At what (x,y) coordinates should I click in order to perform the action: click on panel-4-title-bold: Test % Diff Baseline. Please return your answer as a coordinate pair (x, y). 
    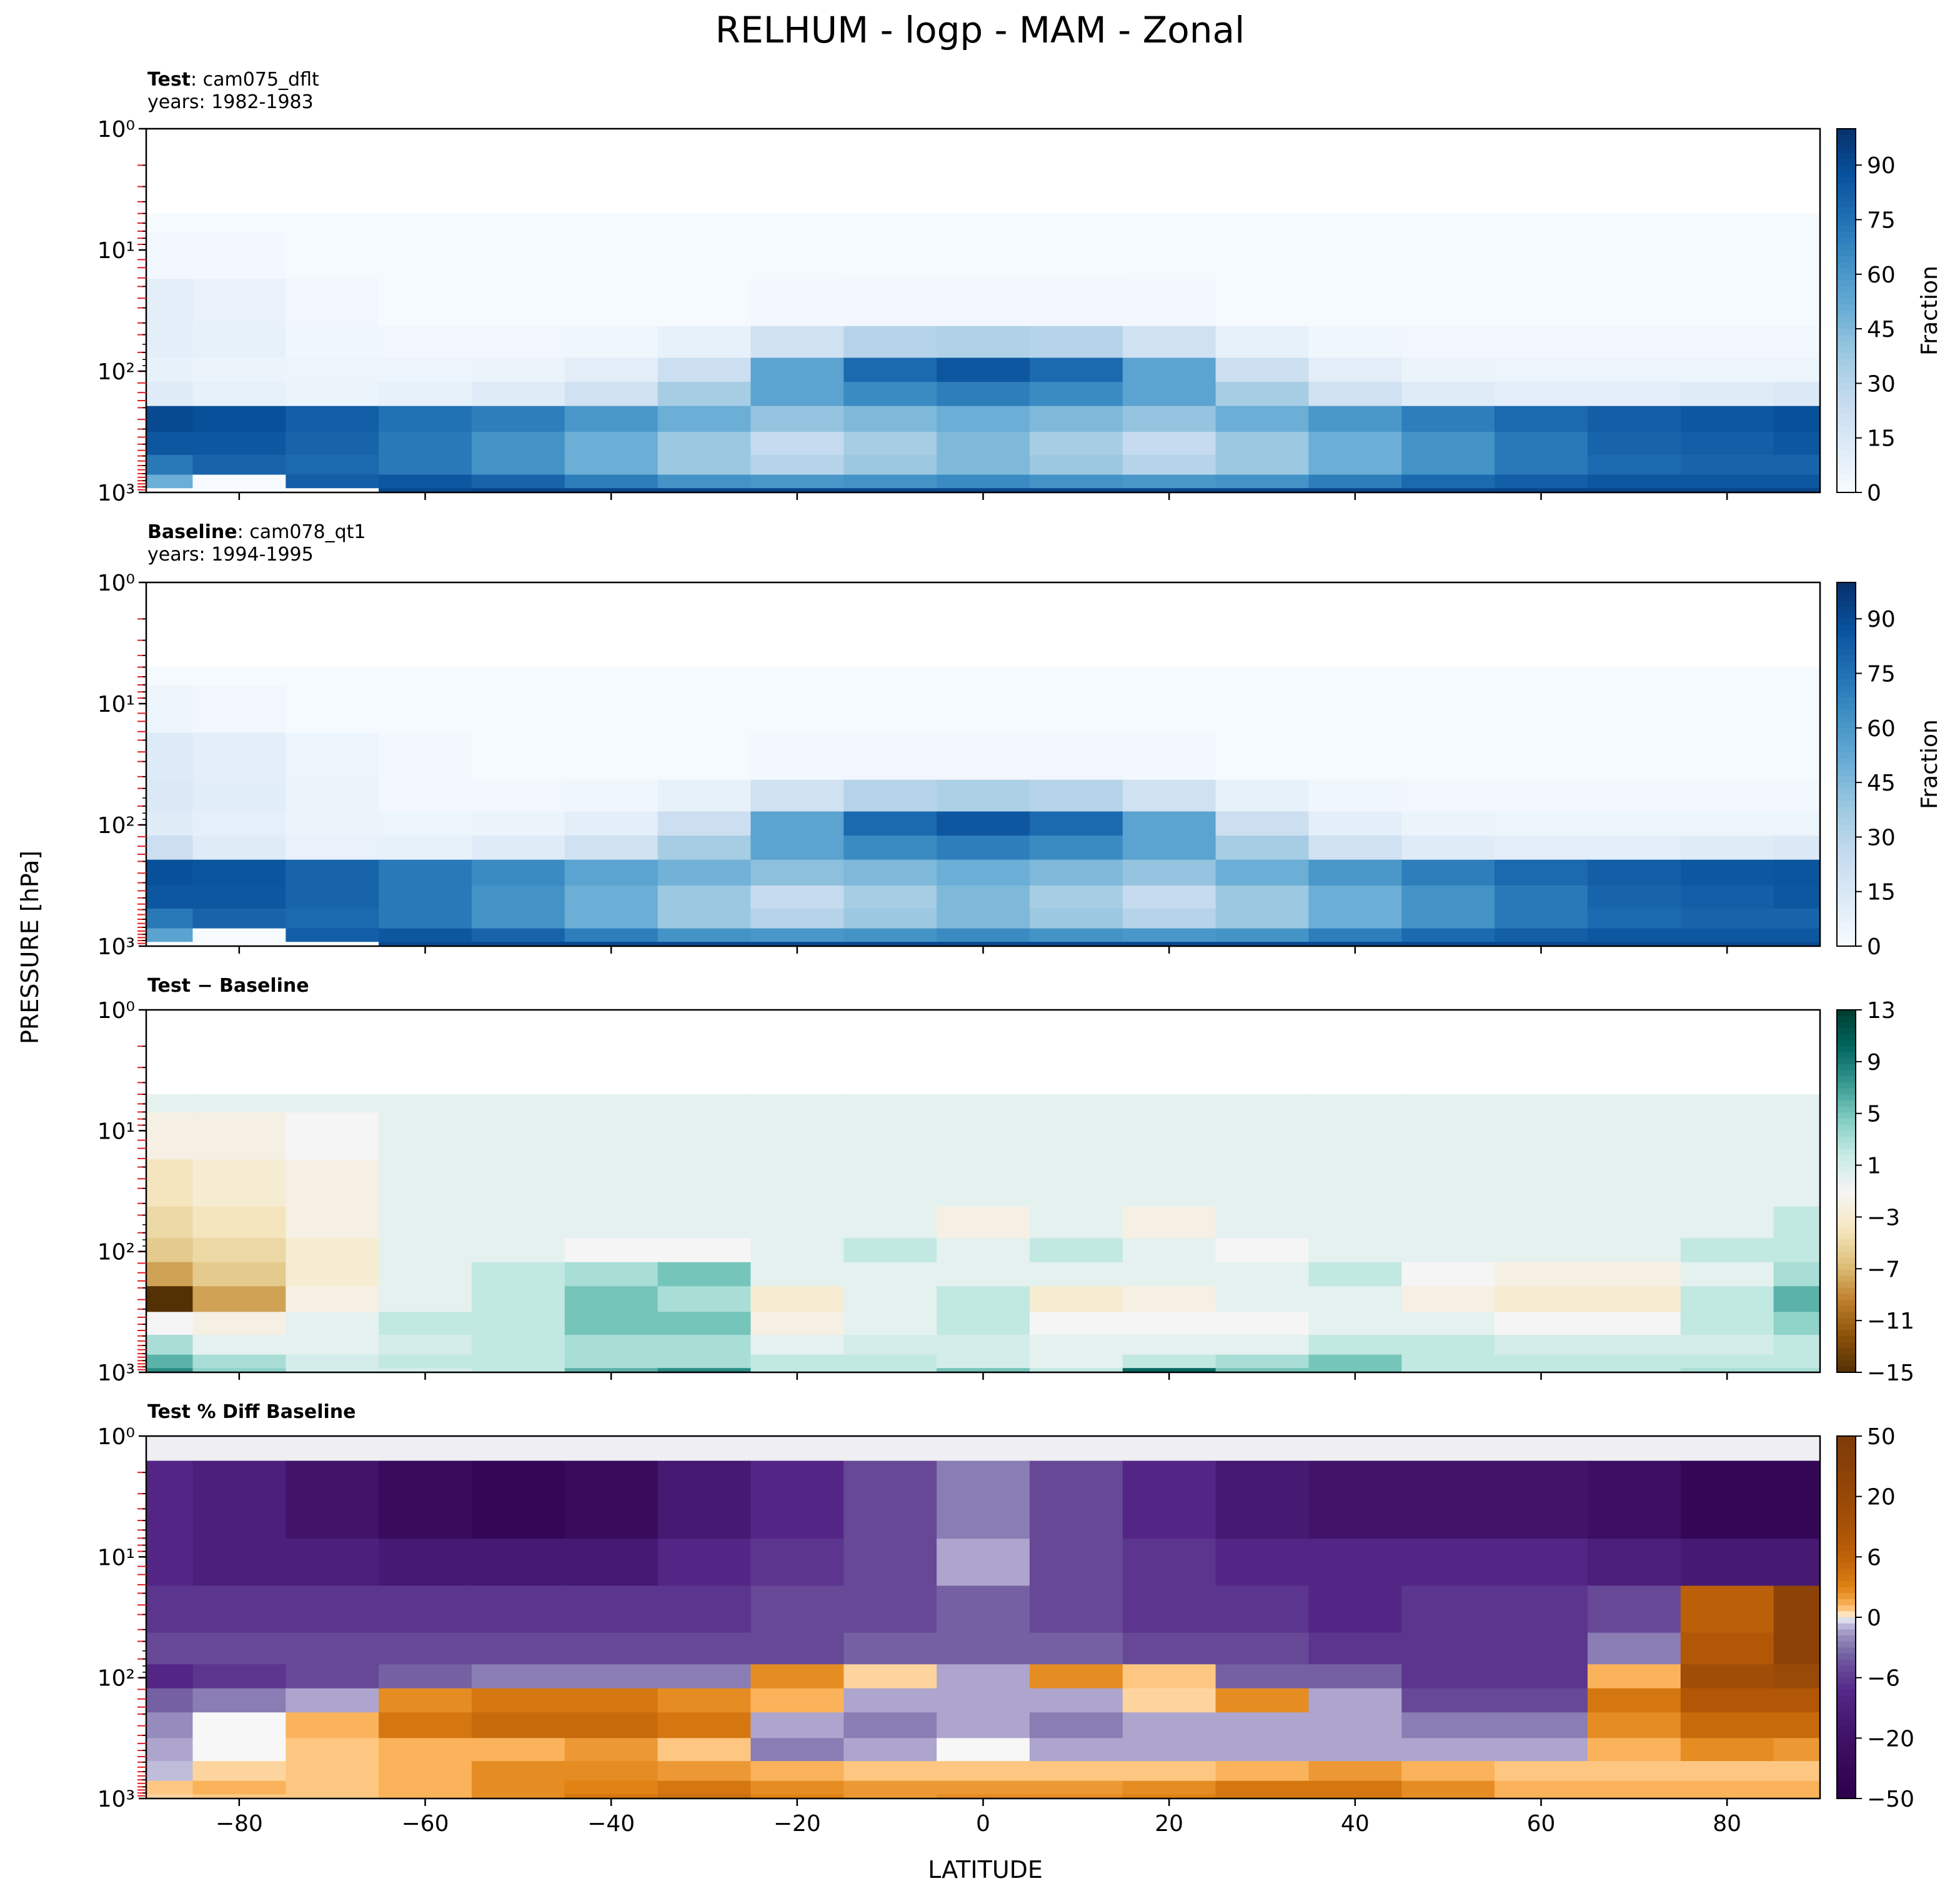
    Looking at the image, I should click on (251, 1412).